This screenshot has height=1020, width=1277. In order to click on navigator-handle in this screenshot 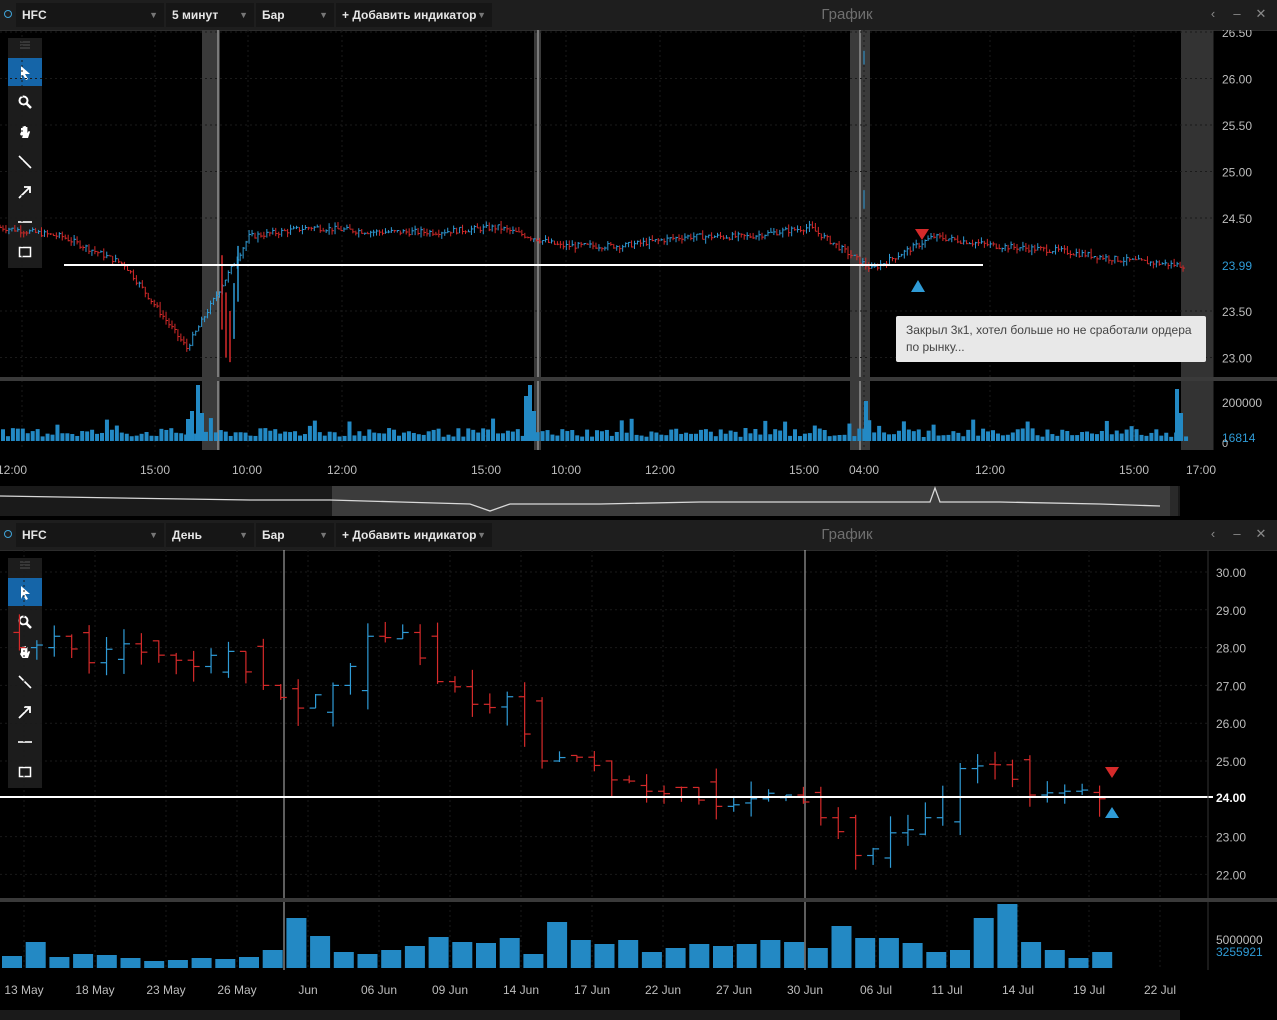, I will do `click(1174, 501)`.